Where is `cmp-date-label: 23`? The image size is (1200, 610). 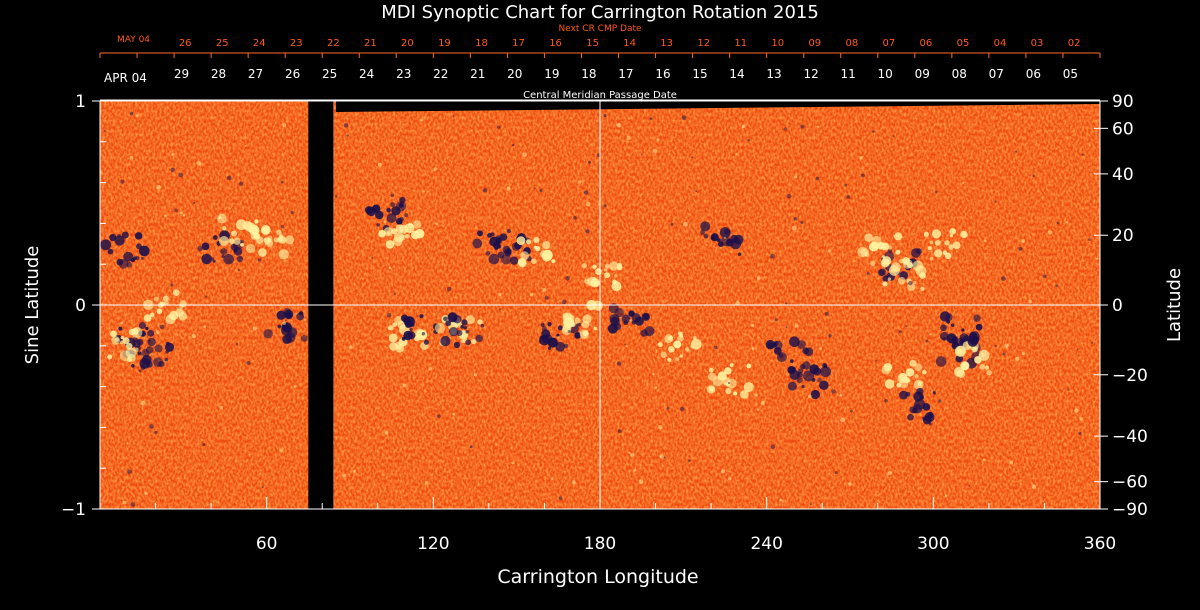 cmp-date-label: 23 is located at coordinates (403, 74).